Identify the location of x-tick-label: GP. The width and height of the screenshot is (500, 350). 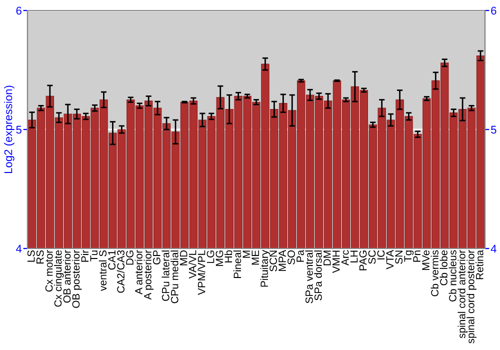
(156, 257).